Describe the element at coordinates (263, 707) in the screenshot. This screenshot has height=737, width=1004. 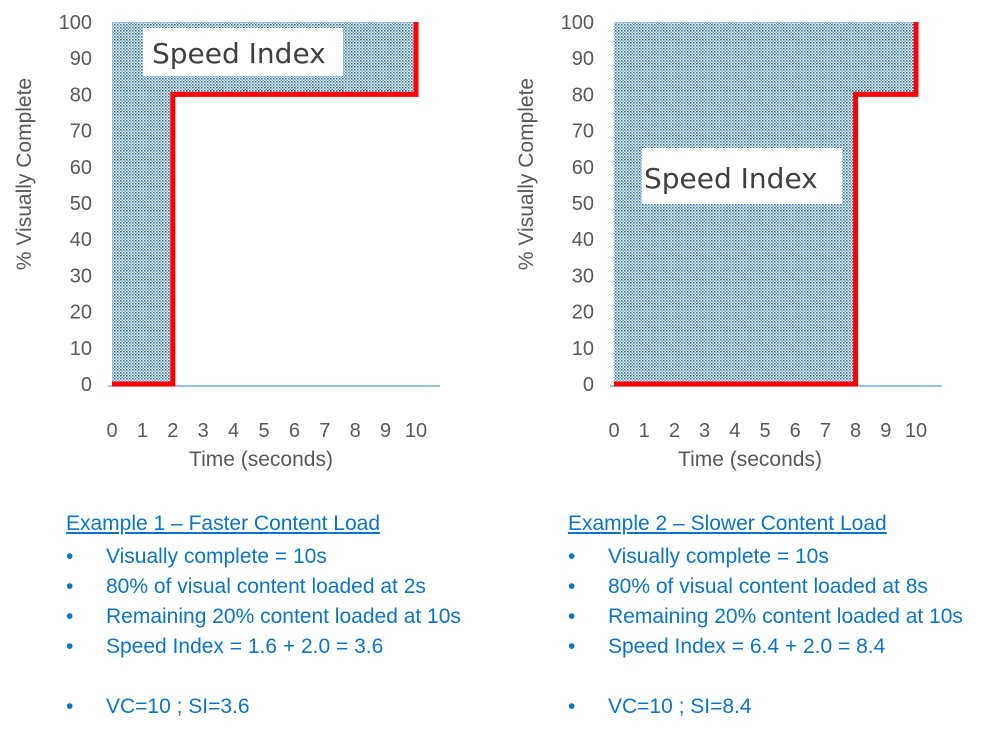
I see `list-item: • VC=10 ; SI=3.6` at that location.